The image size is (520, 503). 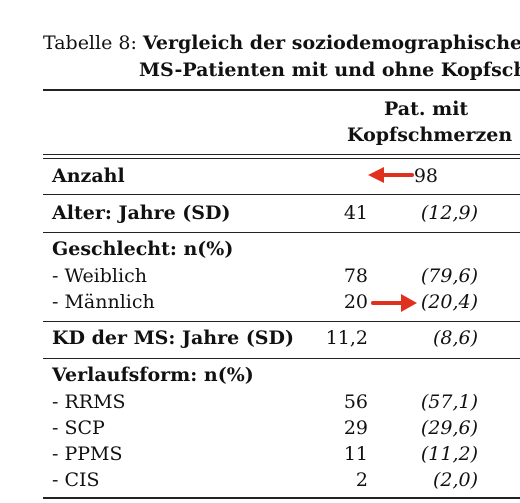 What do you see at coordinates (286, 302) in the screenshot?
I see `table-row-maennlich: - Männlich 20 (20,4)` at bounding box center [286, 302].